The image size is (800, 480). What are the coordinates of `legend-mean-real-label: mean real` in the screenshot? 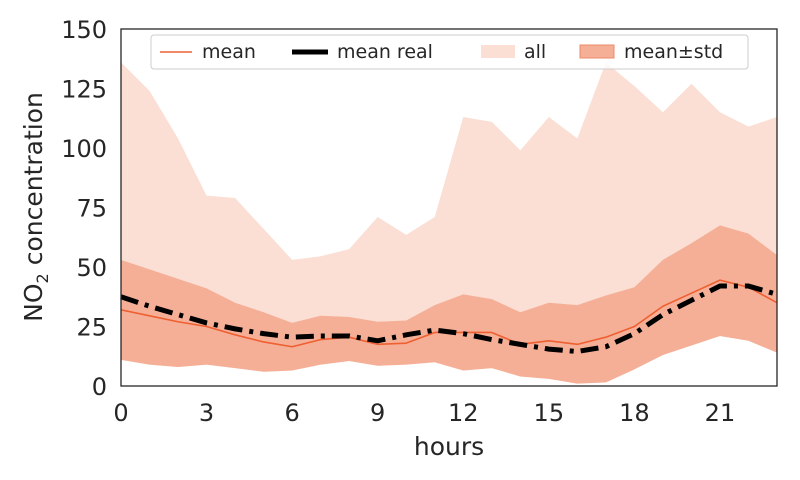 It's located at (385, 52).